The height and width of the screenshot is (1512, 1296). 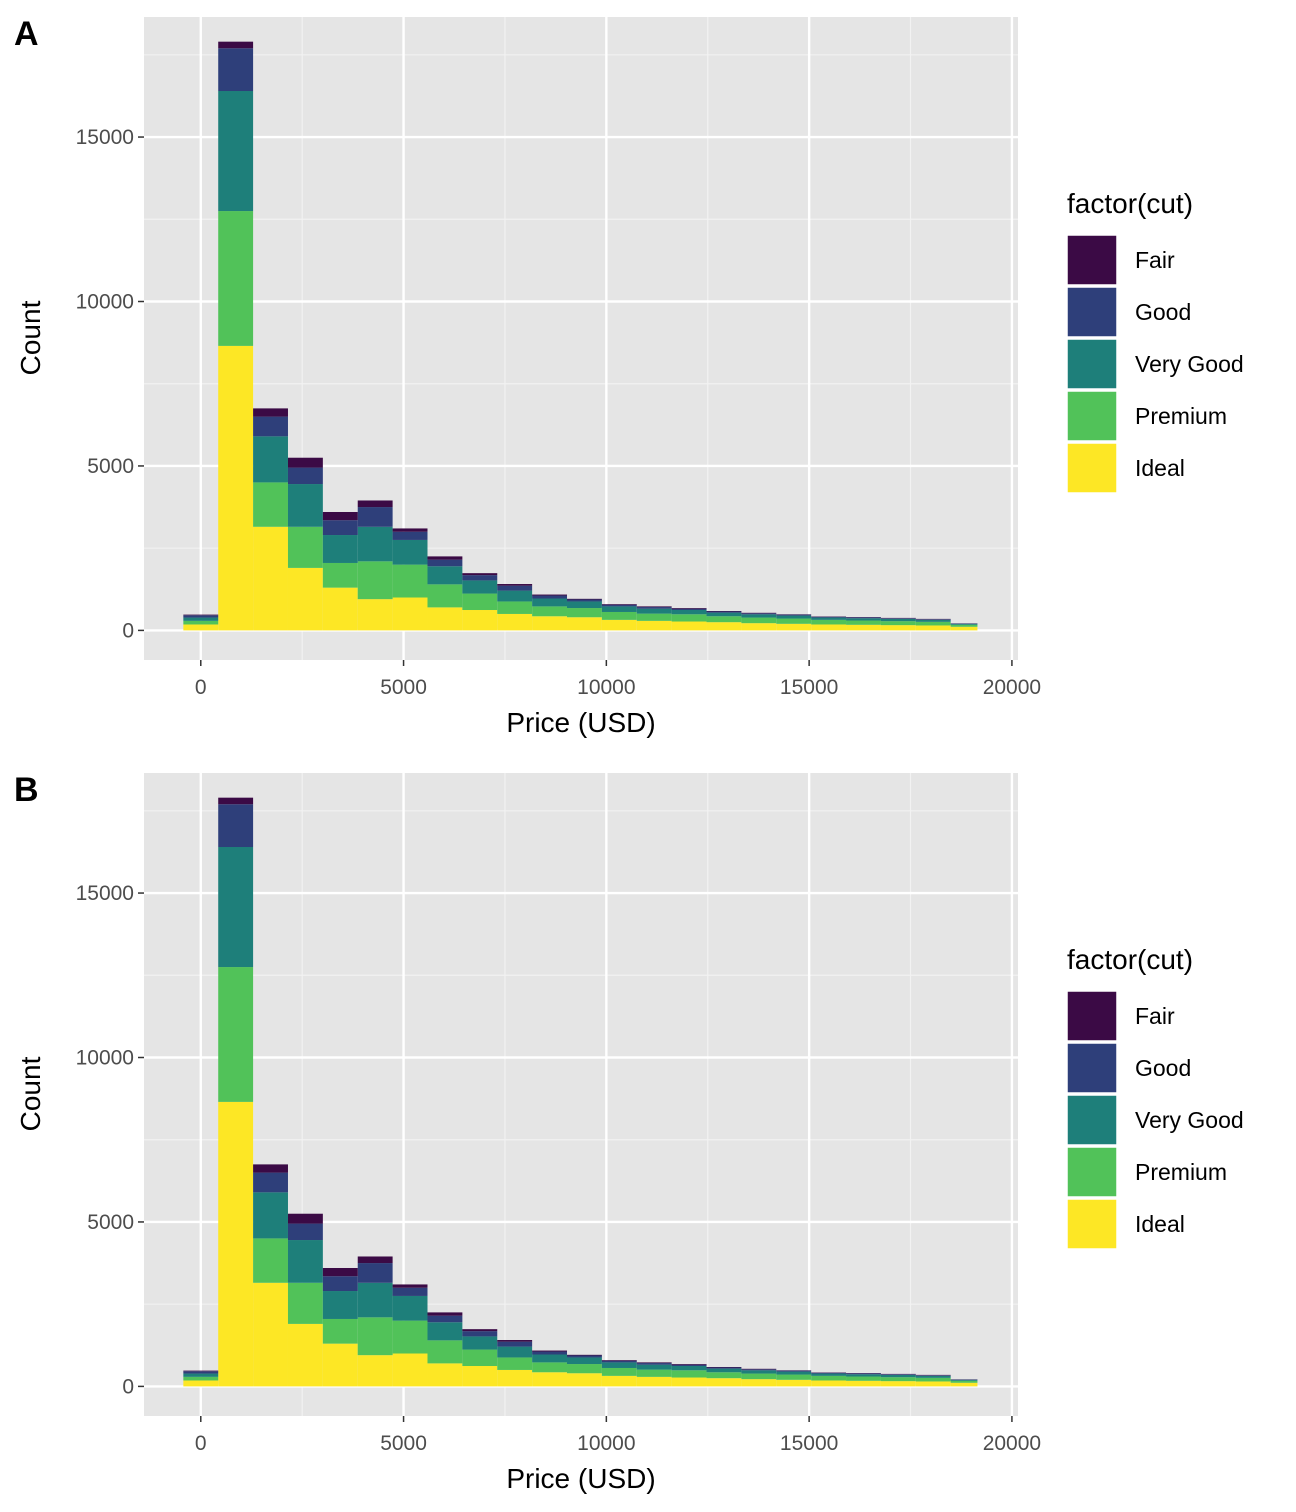 I want to click on panel-tag-a: A, so click(x=26, y=34).